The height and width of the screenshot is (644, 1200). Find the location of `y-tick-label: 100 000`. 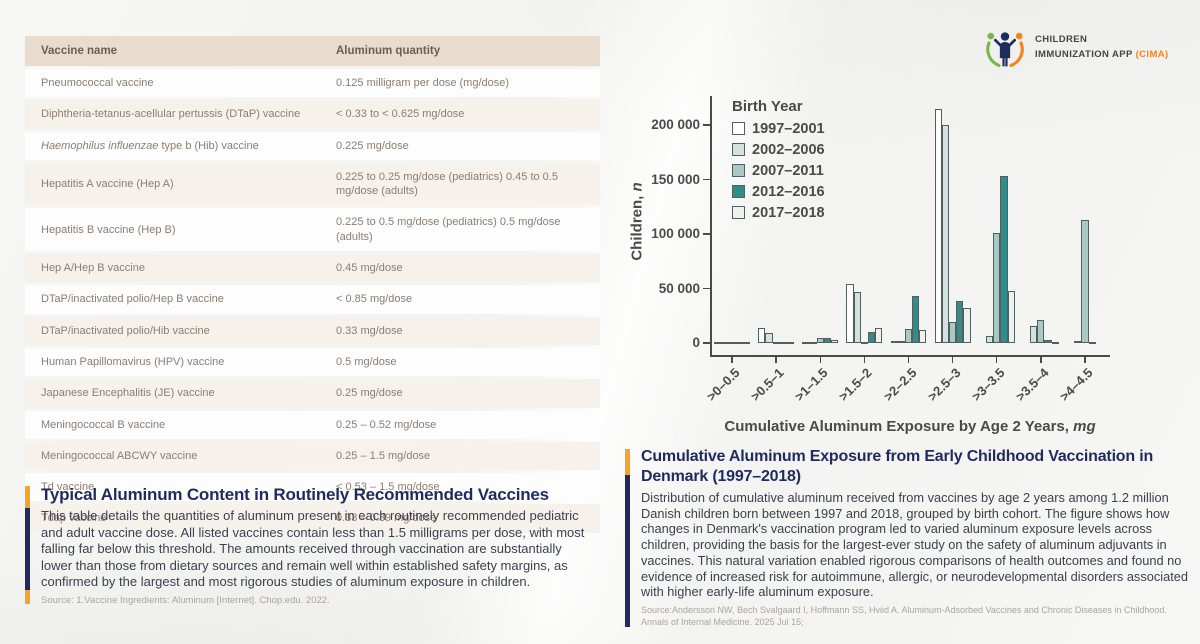

y-tick-label: 100 000 is located at coordinates (675, 233).